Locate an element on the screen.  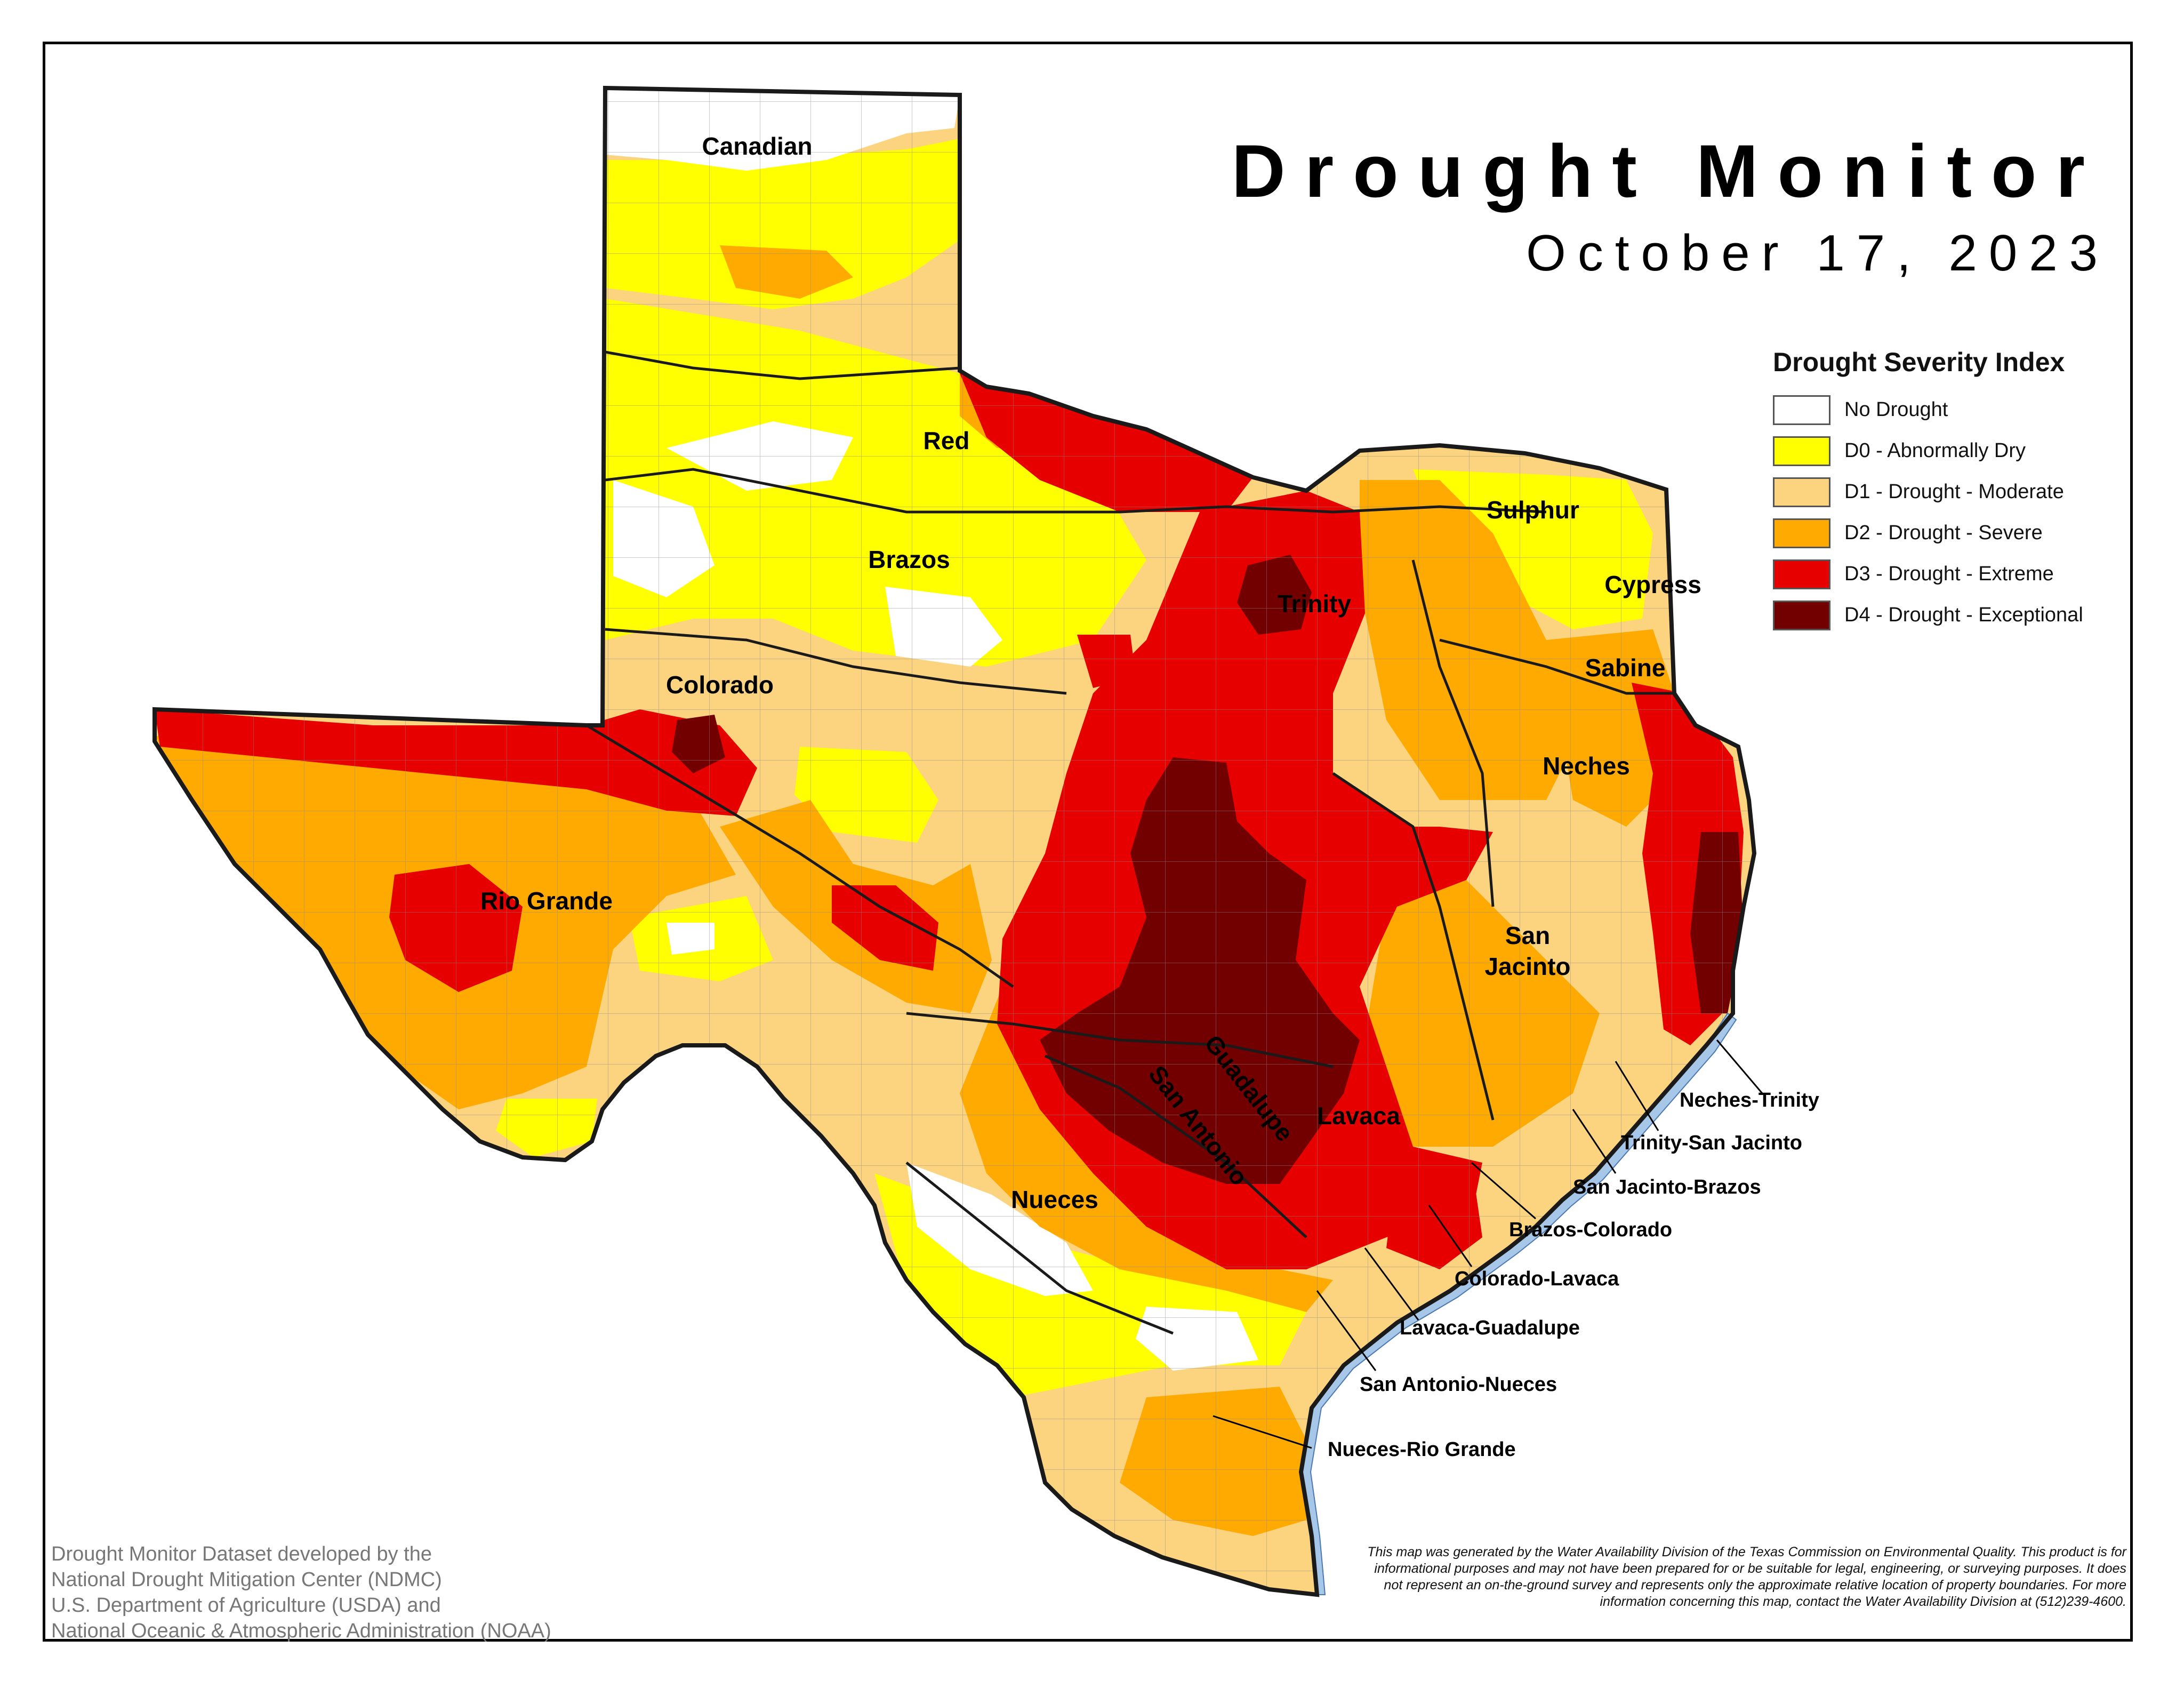
boundary-canadian-red is located at coordinates (782, 365).